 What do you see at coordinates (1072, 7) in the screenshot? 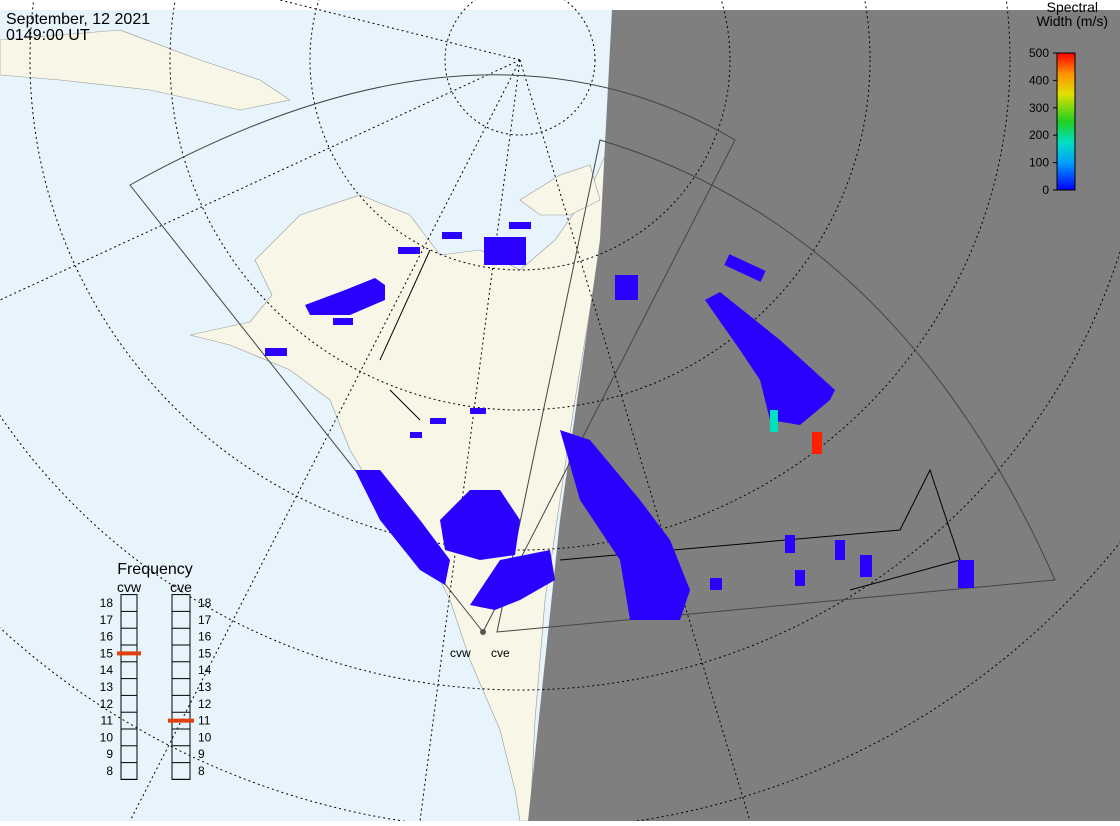
I see `colorbar-title: Spectral` at bounding box center [1072, 7].